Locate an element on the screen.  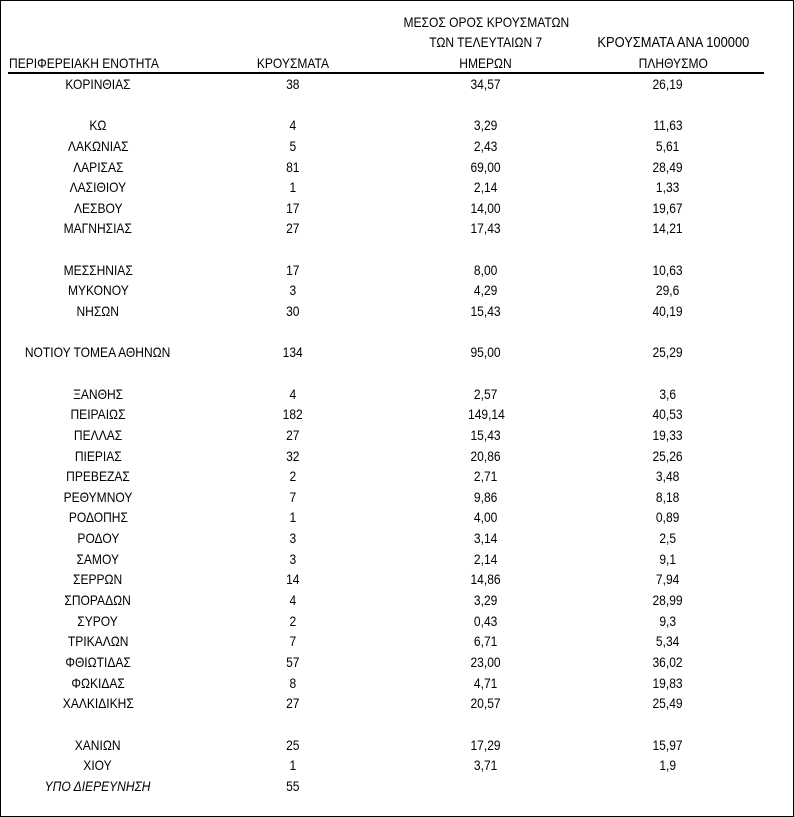
table-row: ΛΑΡΙΣΑΣ 81 69,00 28,49 is located at coordinates (397, 167).